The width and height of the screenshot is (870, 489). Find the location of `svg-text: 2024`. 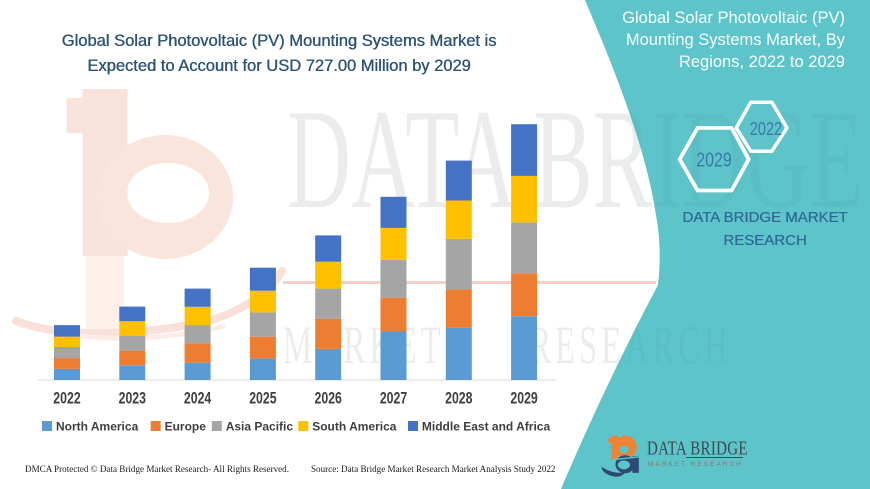

svg-text: 2024 is located at coordinates (198, 399).